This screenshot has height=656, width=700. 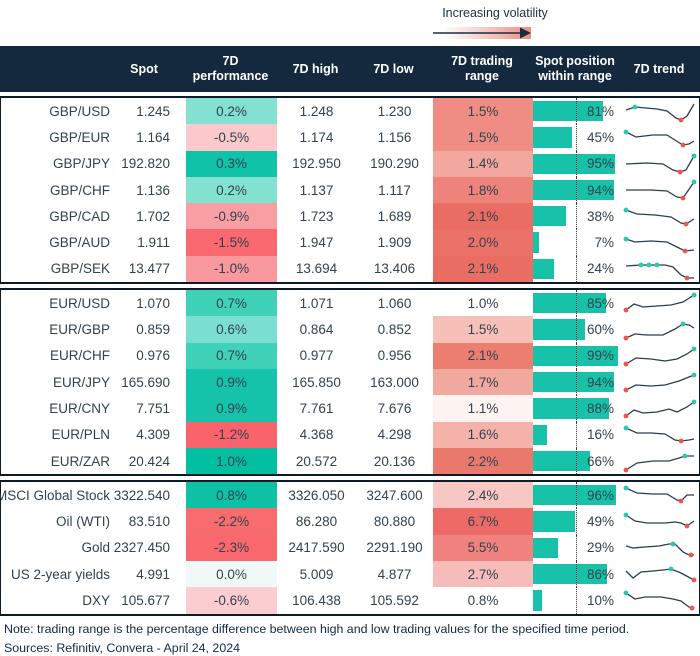 I want to click on instrument-label: EUR/PLN, so click(x=80, y=435).